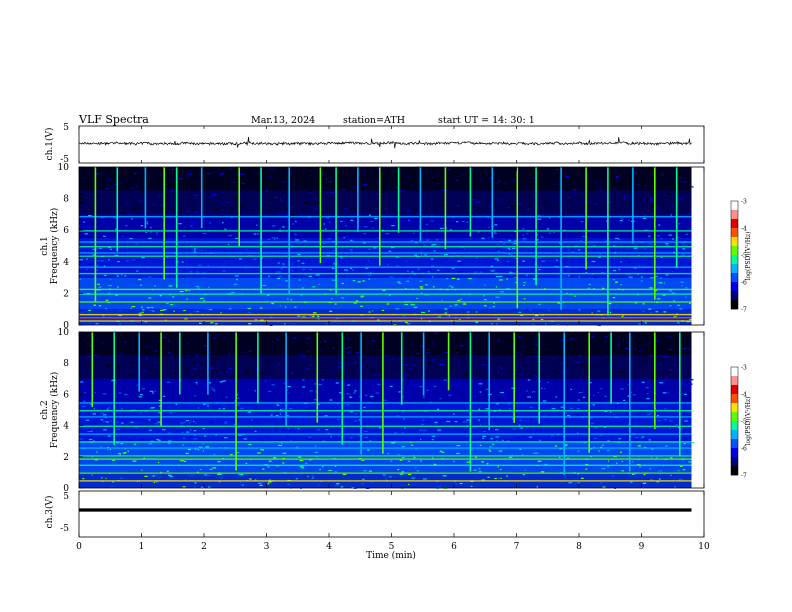 This screenshot has height=612, width=792. I want to click on spectrogram-spike, so click(336, 231).